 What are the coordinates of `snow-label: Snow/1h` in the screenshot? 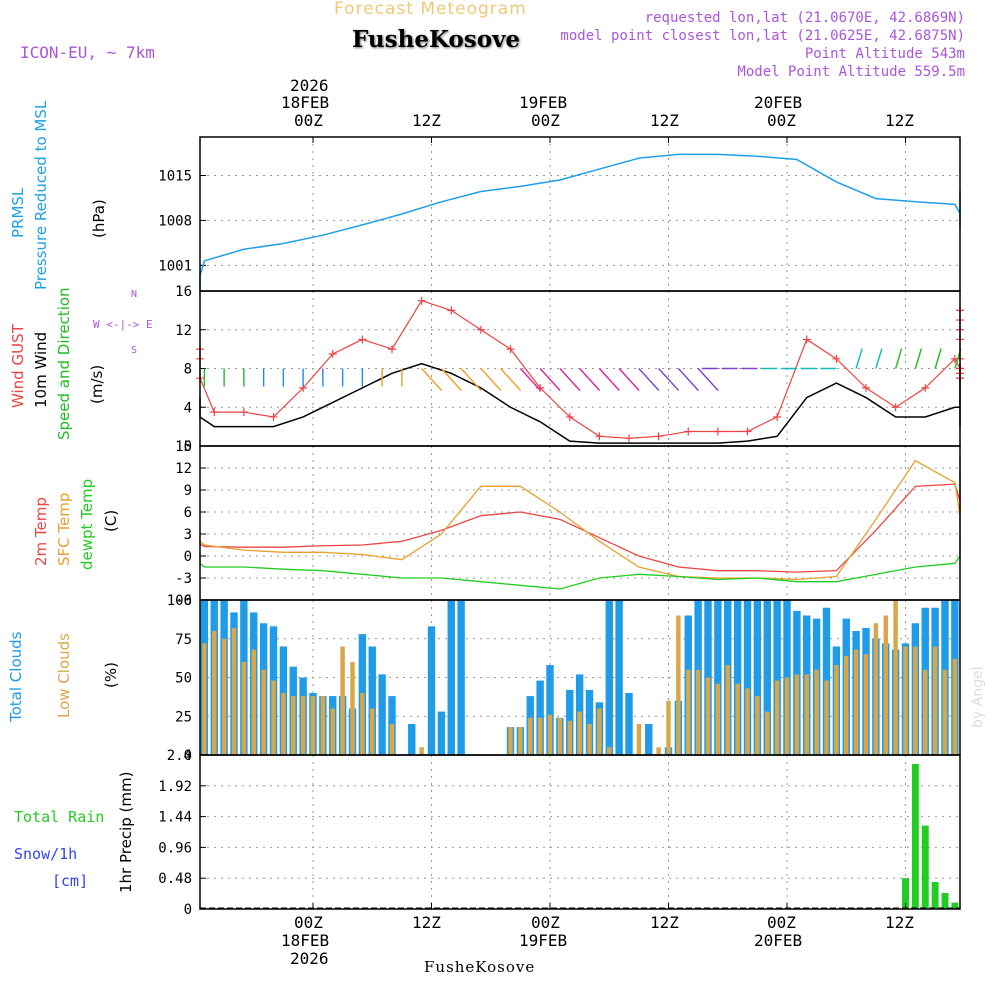 It's located at (46, 854).